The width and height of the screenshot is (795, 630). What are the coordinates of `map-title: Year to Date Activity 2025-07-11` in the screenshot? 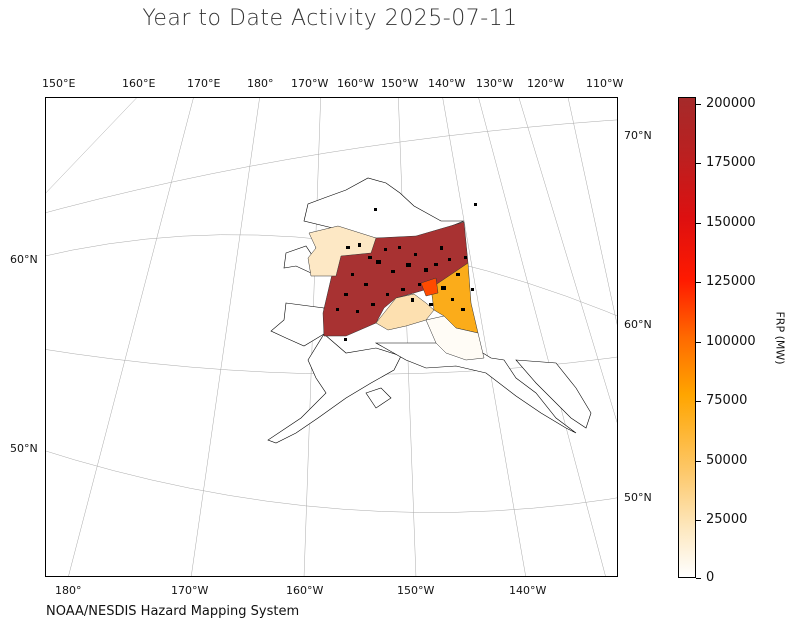 It's located at (330, 18).